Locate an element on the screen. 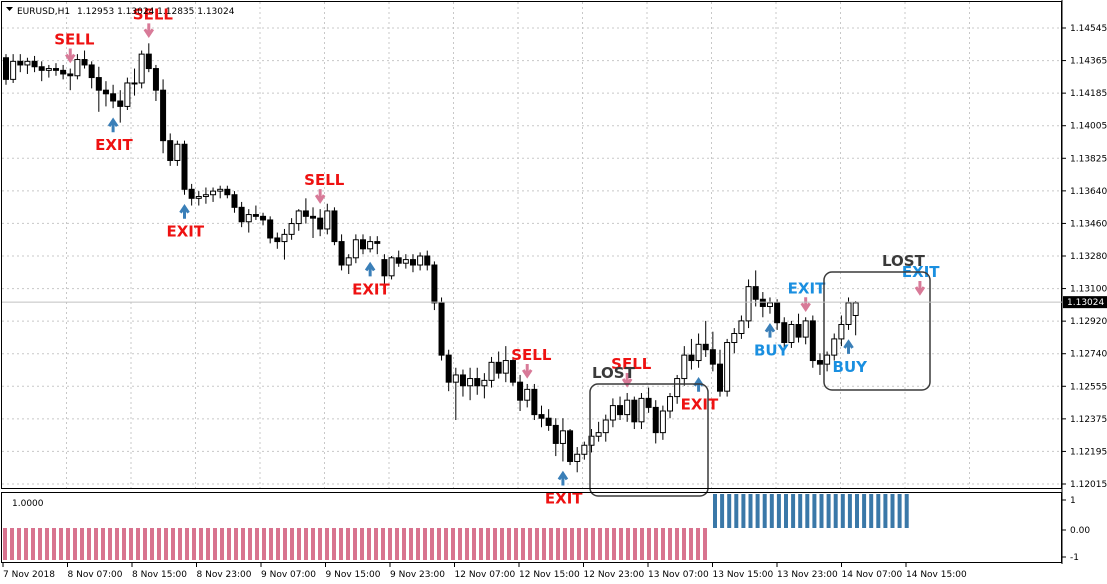  lost-trade-box is located at coordinates (649, 440).